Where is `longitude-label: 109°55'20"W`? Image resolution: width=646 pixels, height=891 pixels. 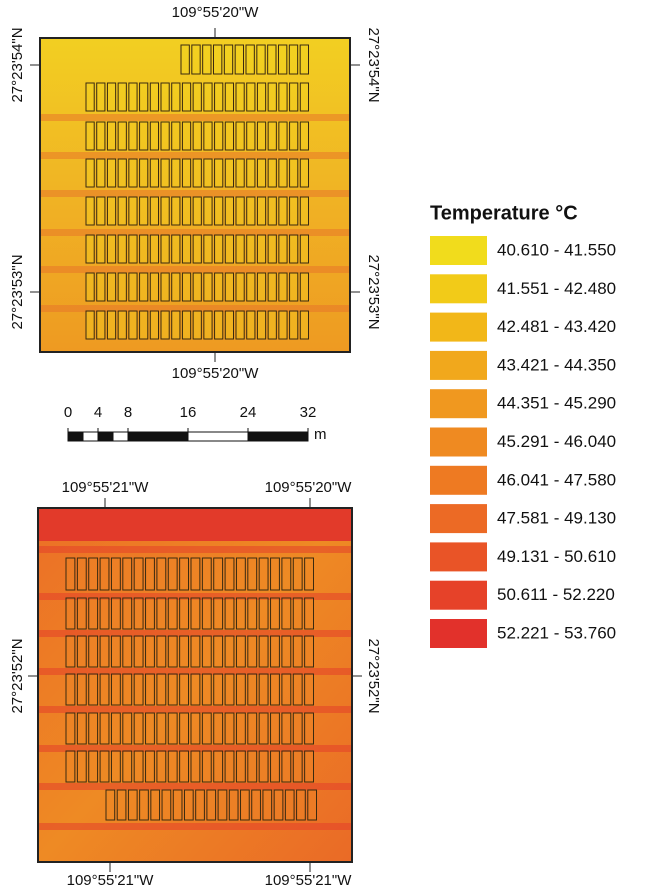
longitude-label: 109°55'20"W is located at coordinates (216, 12).